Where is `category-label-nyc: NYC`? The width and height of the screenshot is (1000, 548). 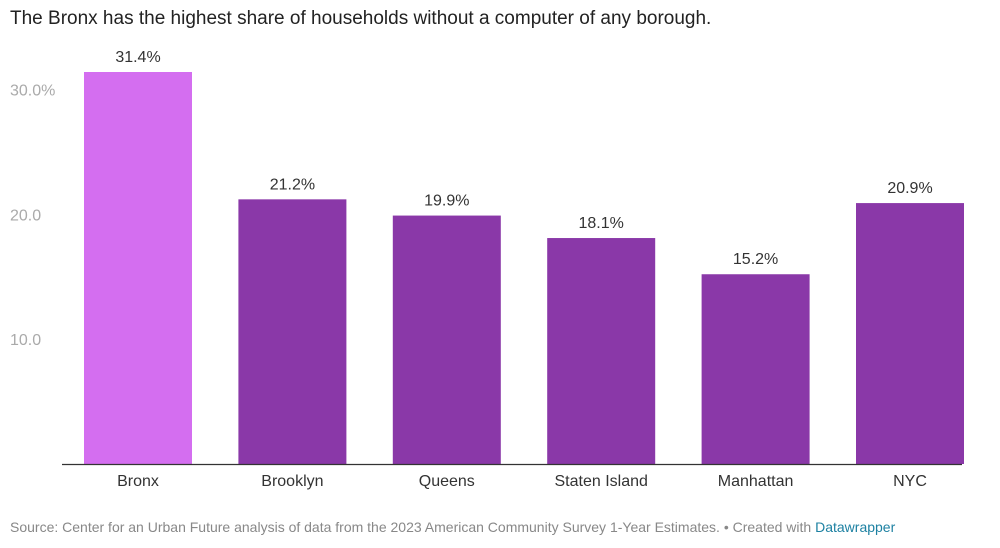
category-label-nyc: NYC is located at coordinates (910, 481).